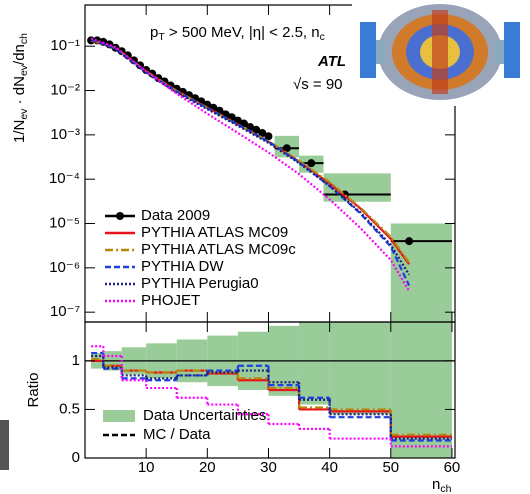 This screenshot has width=530, height=494. I want to click on y-tick-label: 10⁻⁷, so click(65, 311).